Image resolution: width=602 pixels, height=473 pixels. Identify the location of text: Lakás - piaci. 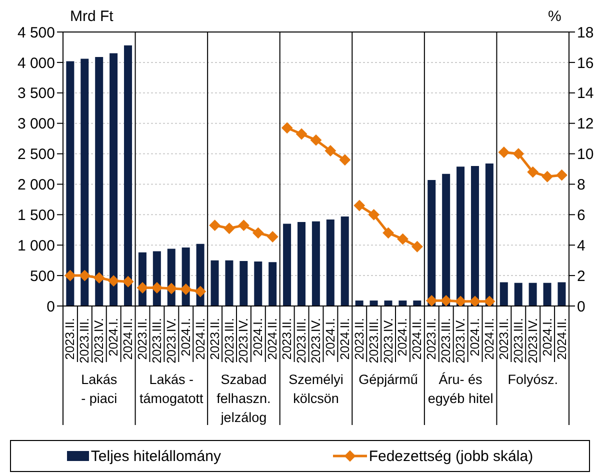
(99, 389).